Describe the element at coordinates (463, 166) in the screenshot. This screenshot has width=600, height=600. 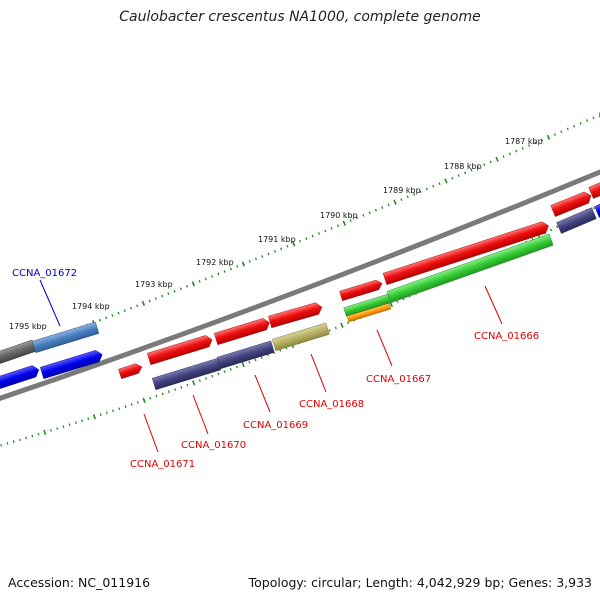
I see `scale-label: 1788 kbp` at that location.